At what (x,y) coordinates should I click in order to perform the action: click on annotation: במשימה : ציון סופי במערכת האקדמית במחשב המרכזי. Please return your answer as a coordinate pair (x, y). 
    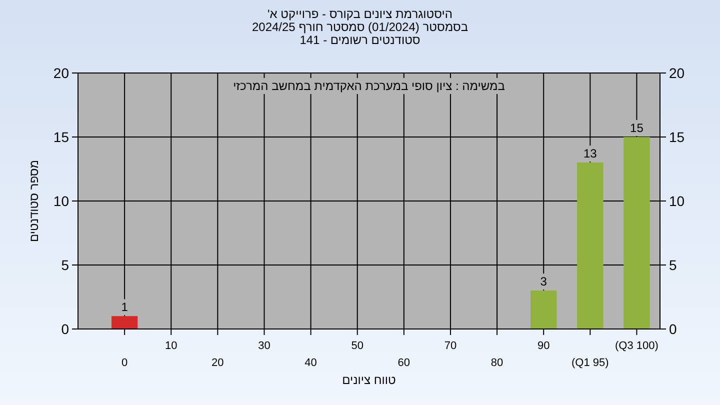
    Looking at the image, I should click on (369, 86).